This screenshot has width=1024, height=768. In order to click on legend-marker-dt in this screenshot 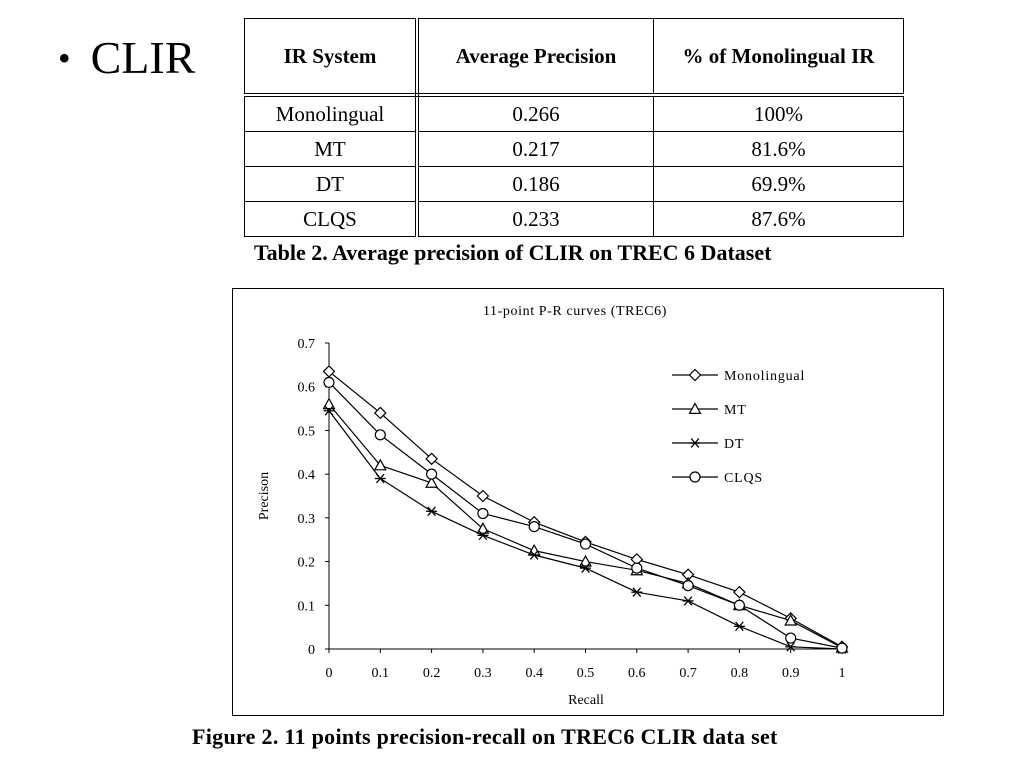, I will do `click(695, 443)`.